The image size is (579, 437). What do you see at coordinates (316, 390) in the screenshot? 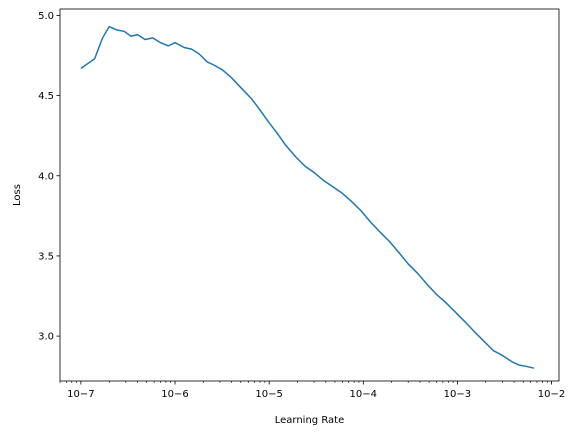
I see `x-axis-ticks: 10−7 10−6 10−5 10−4 10−3 10−2` at bounding box center [316, 390].